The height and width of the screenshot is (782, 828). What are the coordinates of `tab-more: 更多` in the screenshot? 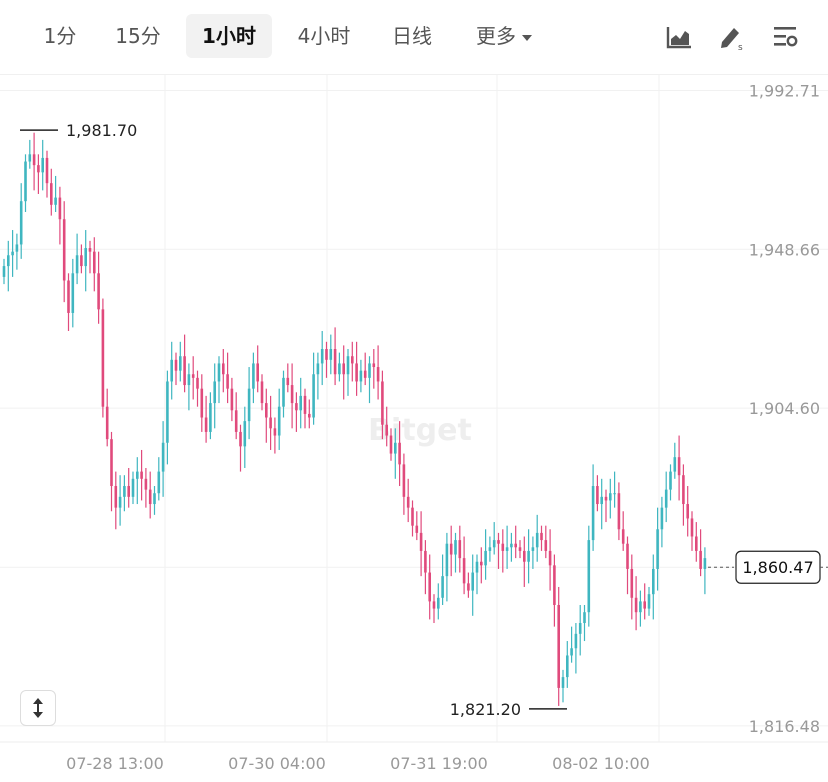 It's located at (504, 36).